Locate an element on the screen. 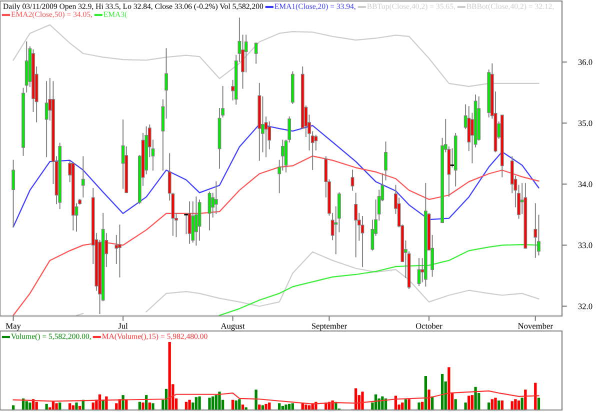 The width and height of the screenshot is (600, 416). x-tick-label: October is located at coordinates (429, 325).